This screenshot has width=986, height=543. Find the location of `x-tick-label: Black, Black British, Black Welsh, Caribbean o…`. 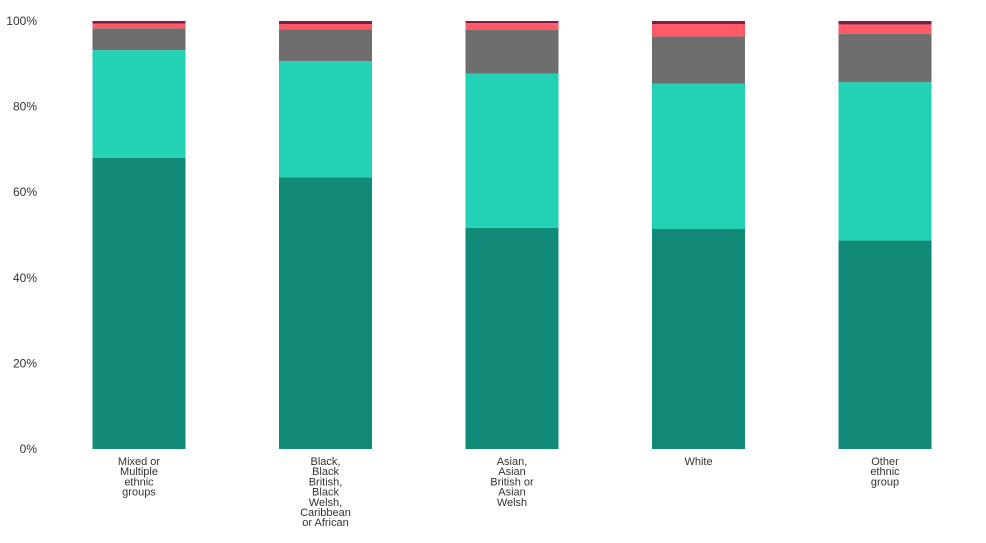

x-tick-label: Black, Black British, Black Welsh, Caribbean o… is located at coordinates (325, 492).